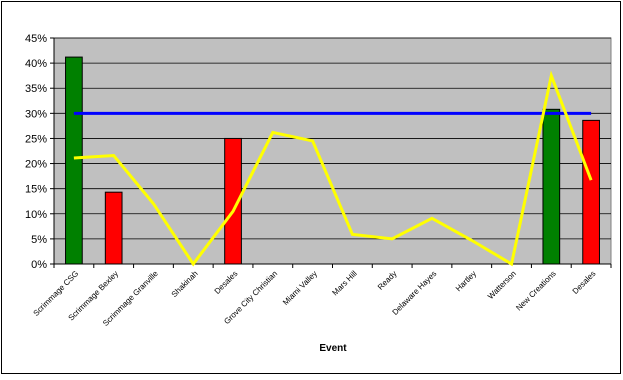 The width and height of the screenshot is (623, 380). What do you see at coordinates (387, 280) in the screenshot?
I see `x-tick-label: Ready` at bounding box center [387, 280].